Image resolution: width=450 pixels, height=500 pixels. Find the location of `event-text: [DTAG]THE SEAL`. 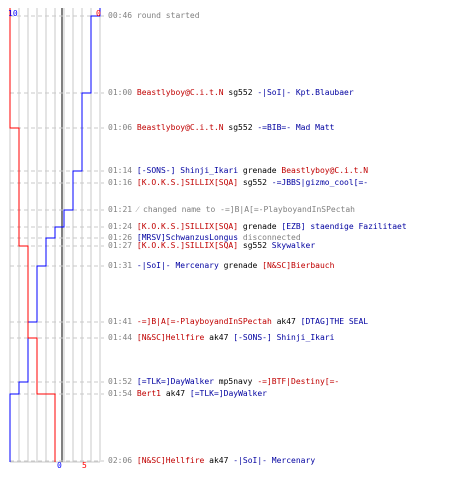

event-text: [DTAG]THE SEAL is located at coordinates (334, 321).